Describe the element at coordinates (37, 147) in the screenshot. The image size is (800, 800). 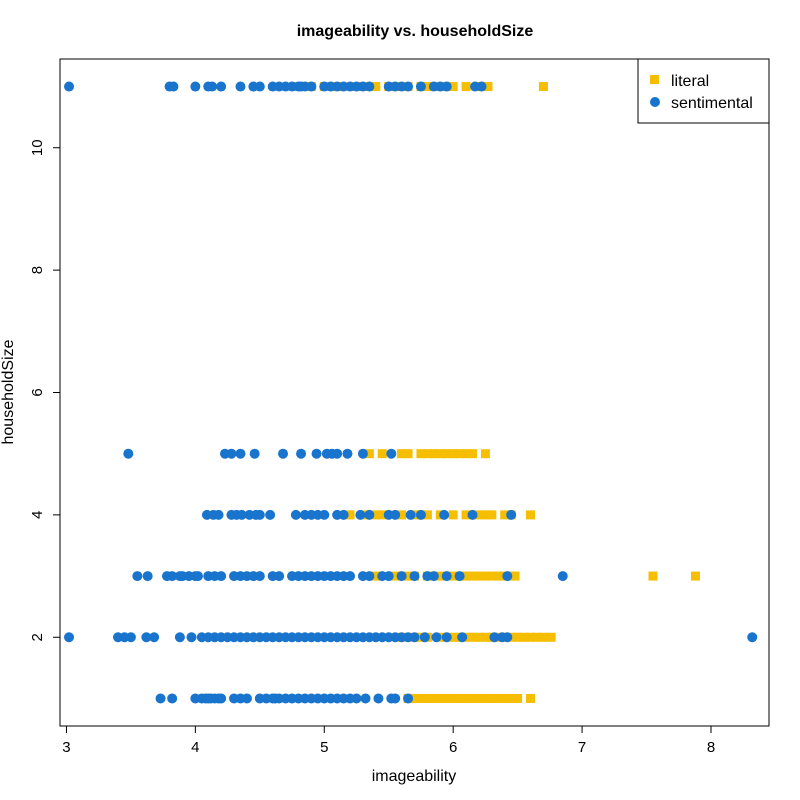
I see `y-tick-label: 10` at that location.